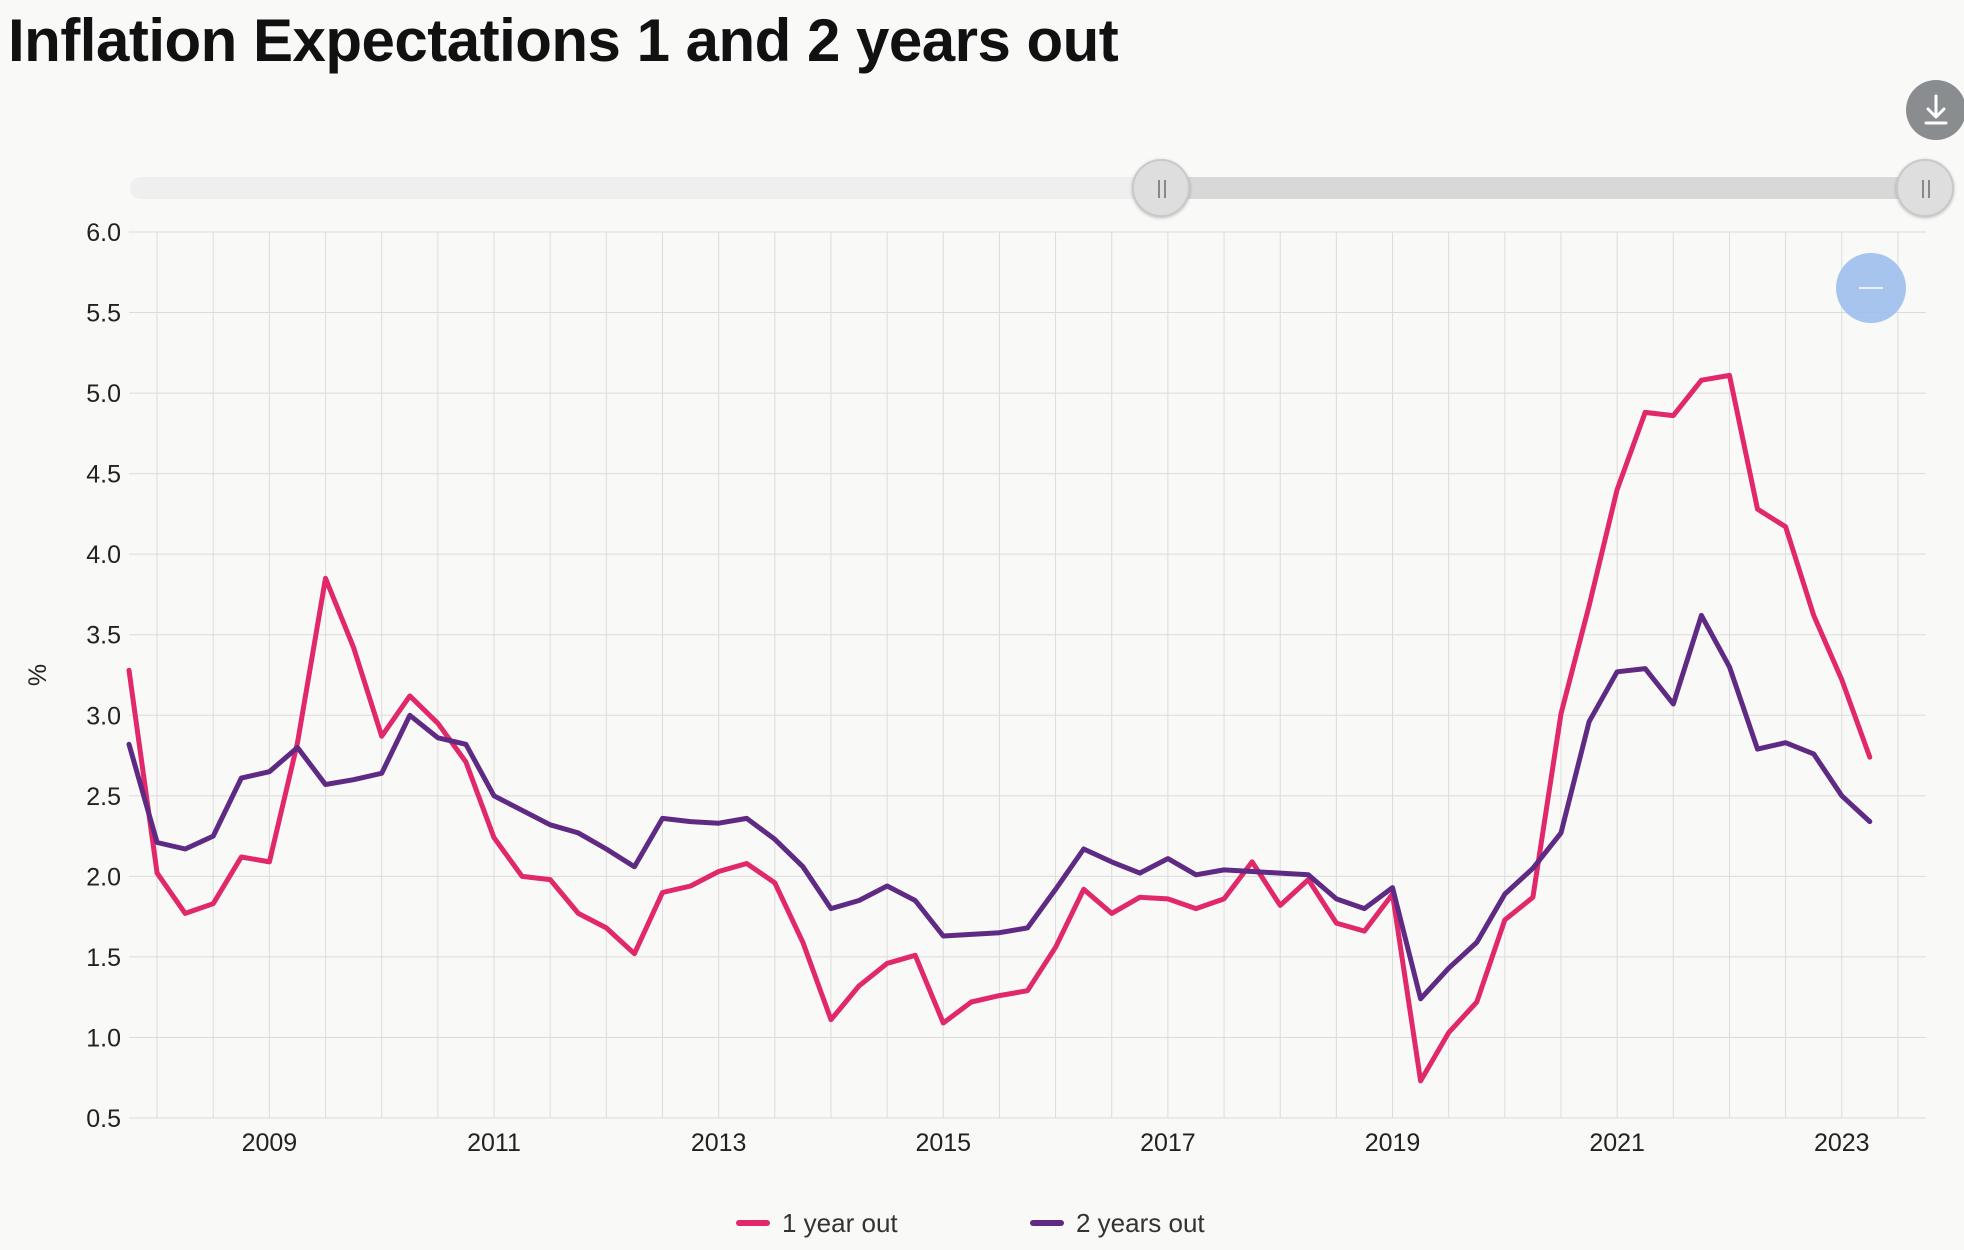  Describe the element at coordinates (103, 877) in the screenshot. I see `y-tick-label: 2.0` at that location.